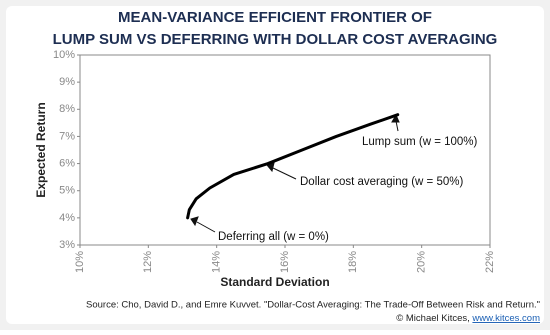 This screenshot has width=550, height=335. Describe the element at coordinates (490, 262) in the screenshot. I see `x-tick-label: 22%` at that location.